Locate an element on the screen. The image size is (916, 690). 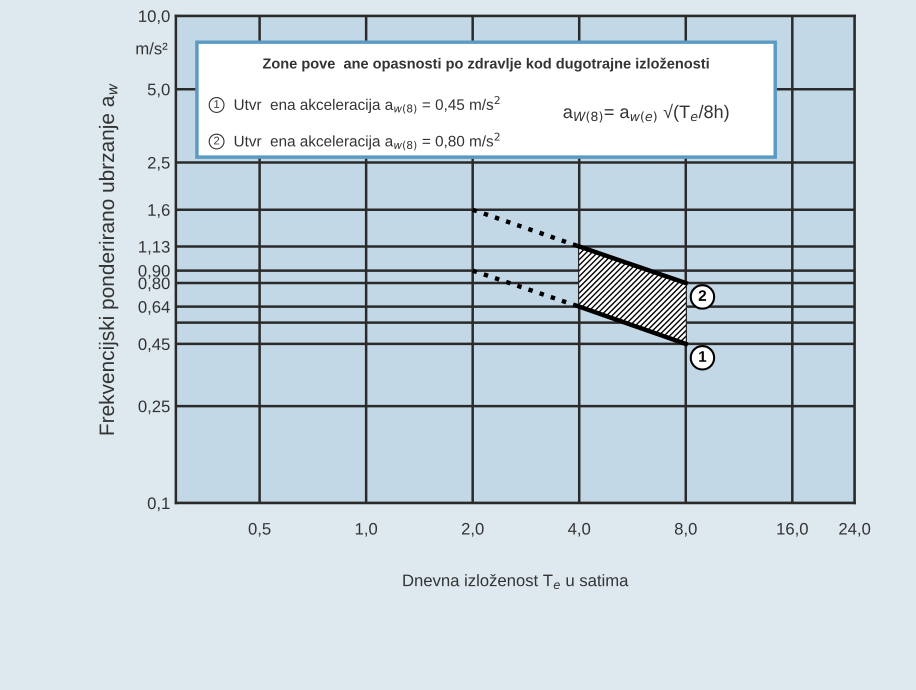
x-axis-title: Dnevna izloženost T$_{e}$ u satima is located at coordinates (515, 582).